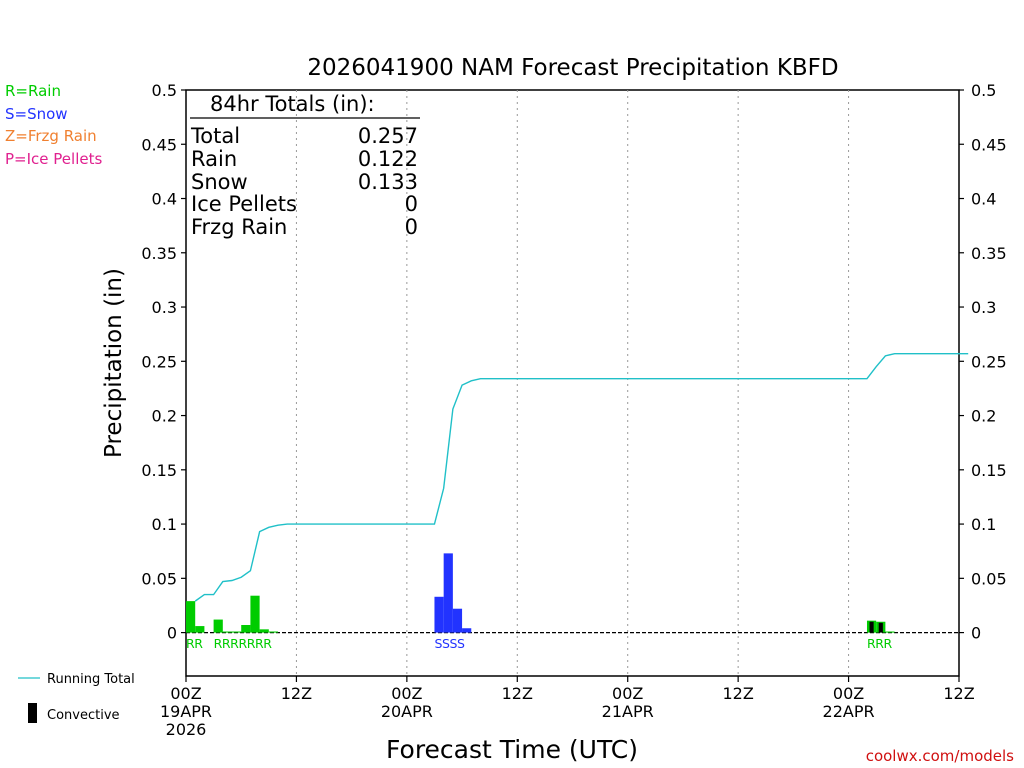 This screenshot has height=768, width=1024. Describe the element at coordinates (849, 711) in the screenshot. I see `x-tick-label: 22APR` at that location.